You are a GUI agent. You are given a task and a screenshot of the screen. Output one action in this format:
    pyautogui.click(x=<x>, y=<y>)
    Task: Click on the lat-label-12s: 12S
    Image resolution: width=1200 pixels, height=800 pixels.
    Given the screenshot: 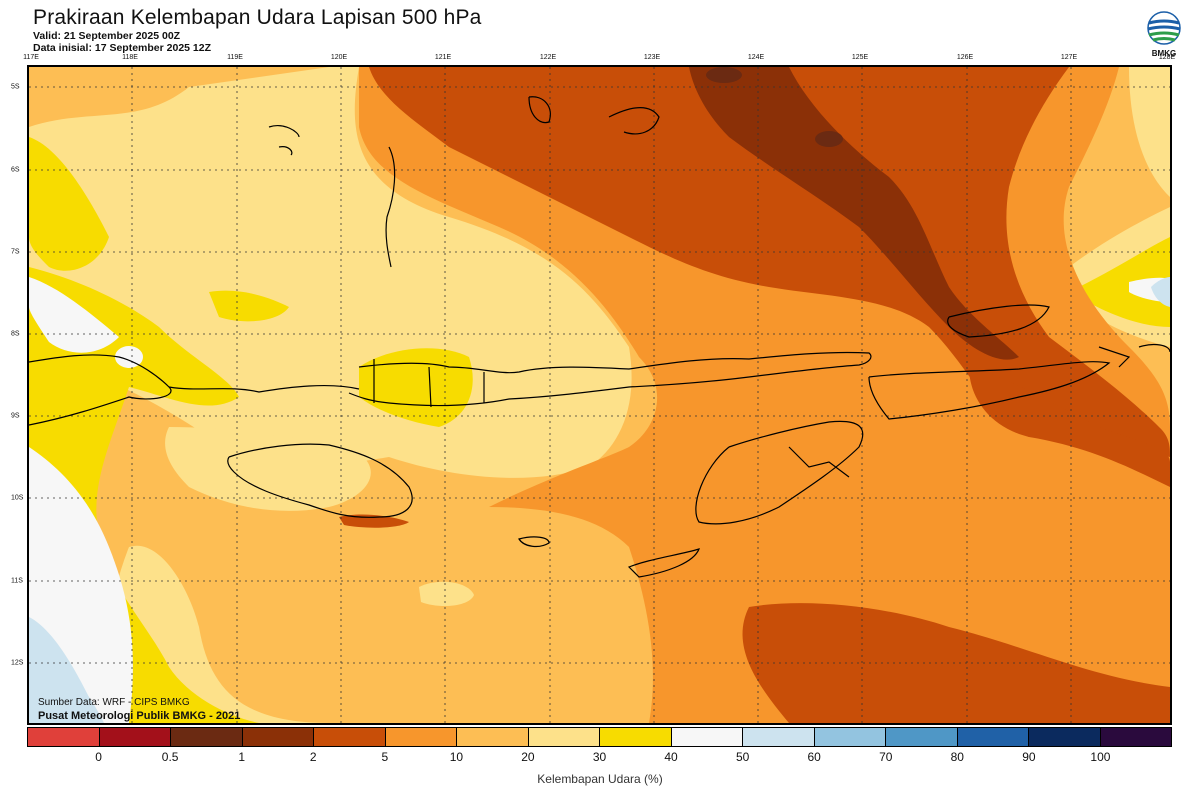 What is the action you would take?
    pyautogui.click(x=17, y=663)
    